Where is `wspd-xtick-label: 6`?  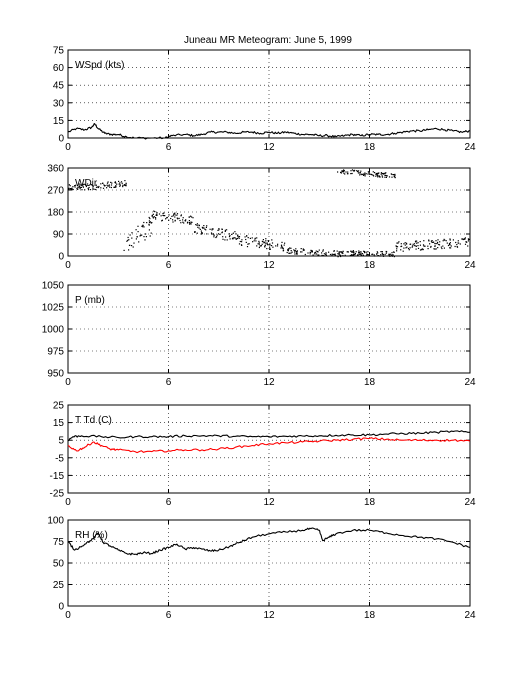
wspd-xtick-label: 6 is located at coordinates (169, 147).